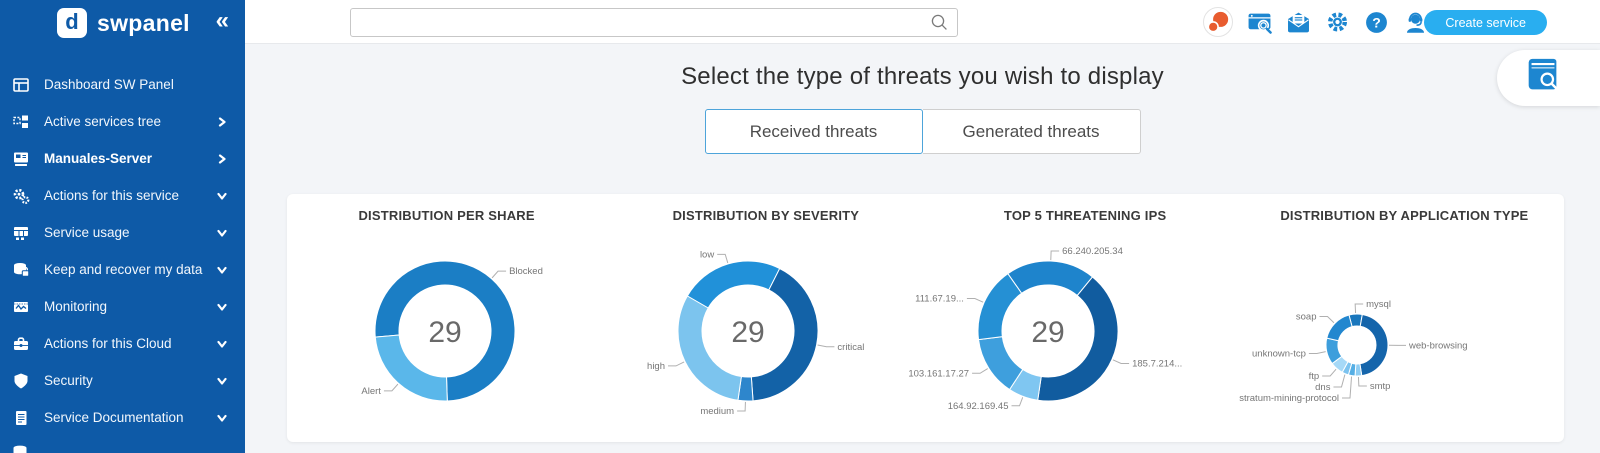  I want to click on sidebar-item-service-usage: Service usage, so click(122, 232).